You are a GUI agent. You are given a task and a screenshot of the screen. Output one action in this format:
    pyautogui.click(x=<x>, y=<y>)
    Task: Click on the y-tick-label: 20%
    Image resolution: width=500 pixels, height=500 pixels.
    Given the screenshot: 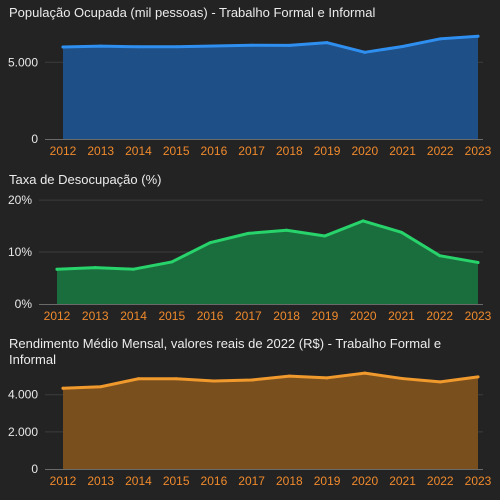 What is the action you would take?
    pyautogui.click(x=20, y=200)
    